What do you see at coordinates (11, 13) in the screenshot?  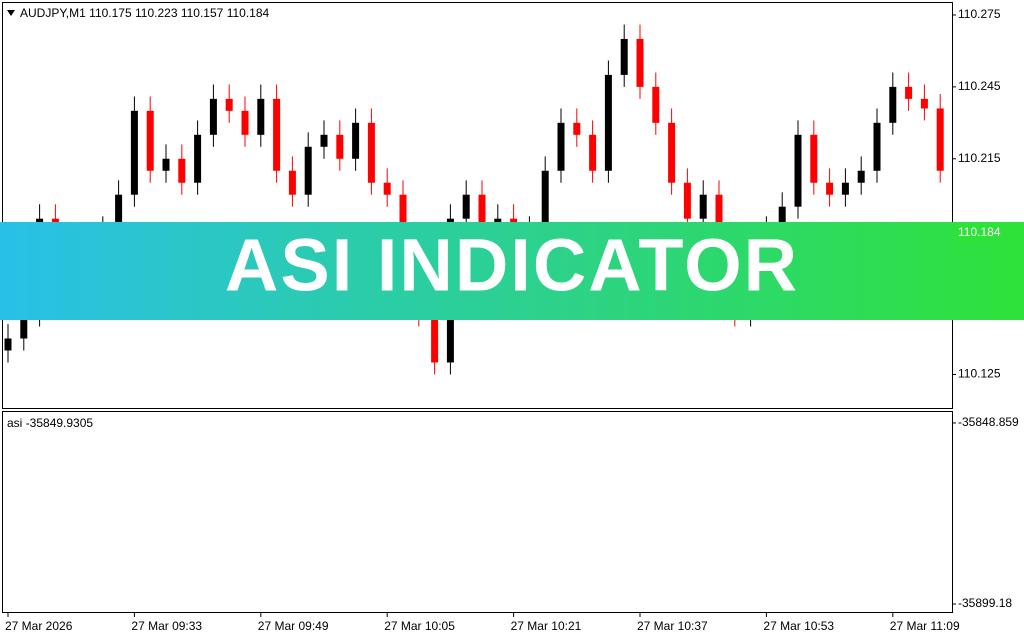 I see `dropdown-icon` at bounding box center [11, 13].